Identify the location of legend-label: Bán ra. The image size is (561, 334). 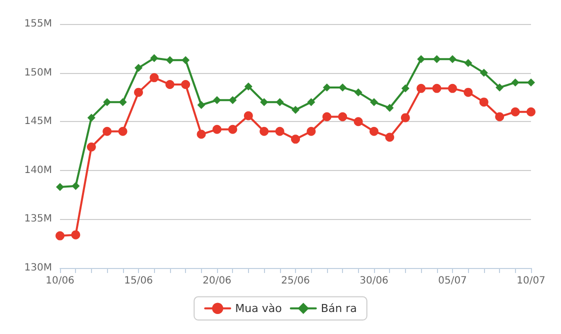
(338, 308).